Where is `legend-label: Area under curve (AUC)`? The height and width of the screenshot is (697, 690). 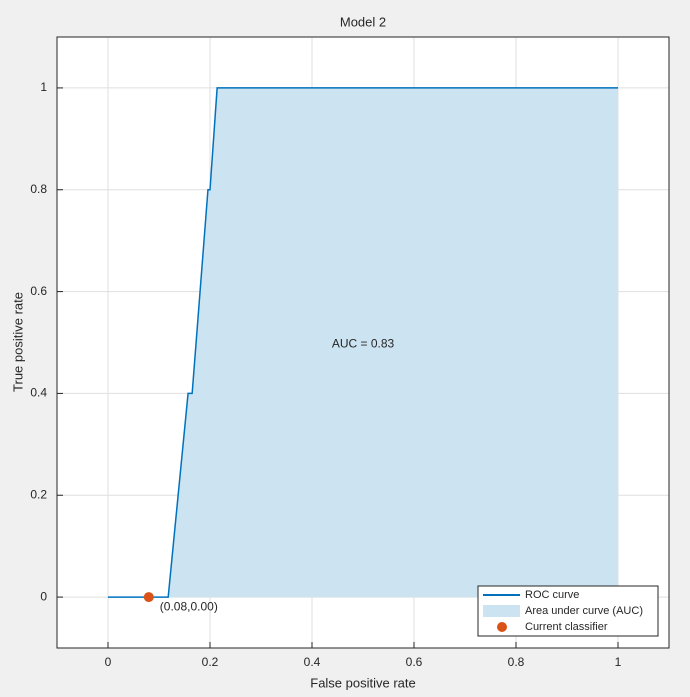
legend-label: Area under curve (AUC) is located at coordinates (584, 611).